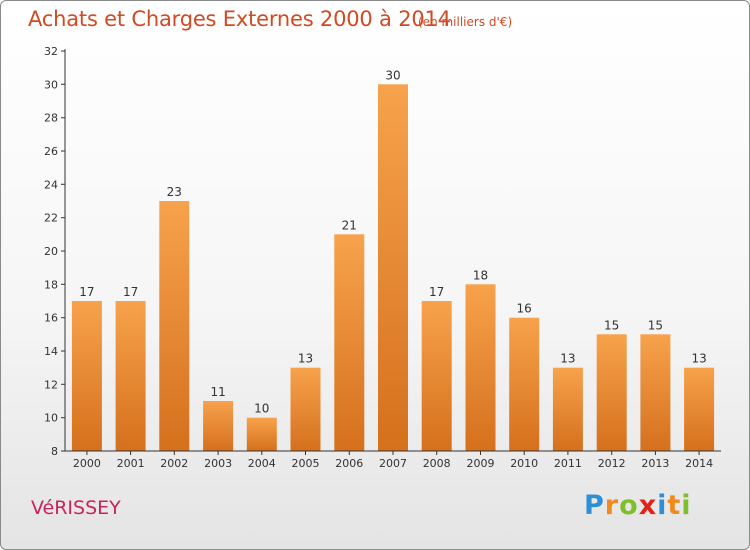 This screenshot has height=550, width=750. What do you see at coordinates (568, 463) in the screenshot?
I see `x-tick-label-2011: 2011` at bounding box center [568, 463].